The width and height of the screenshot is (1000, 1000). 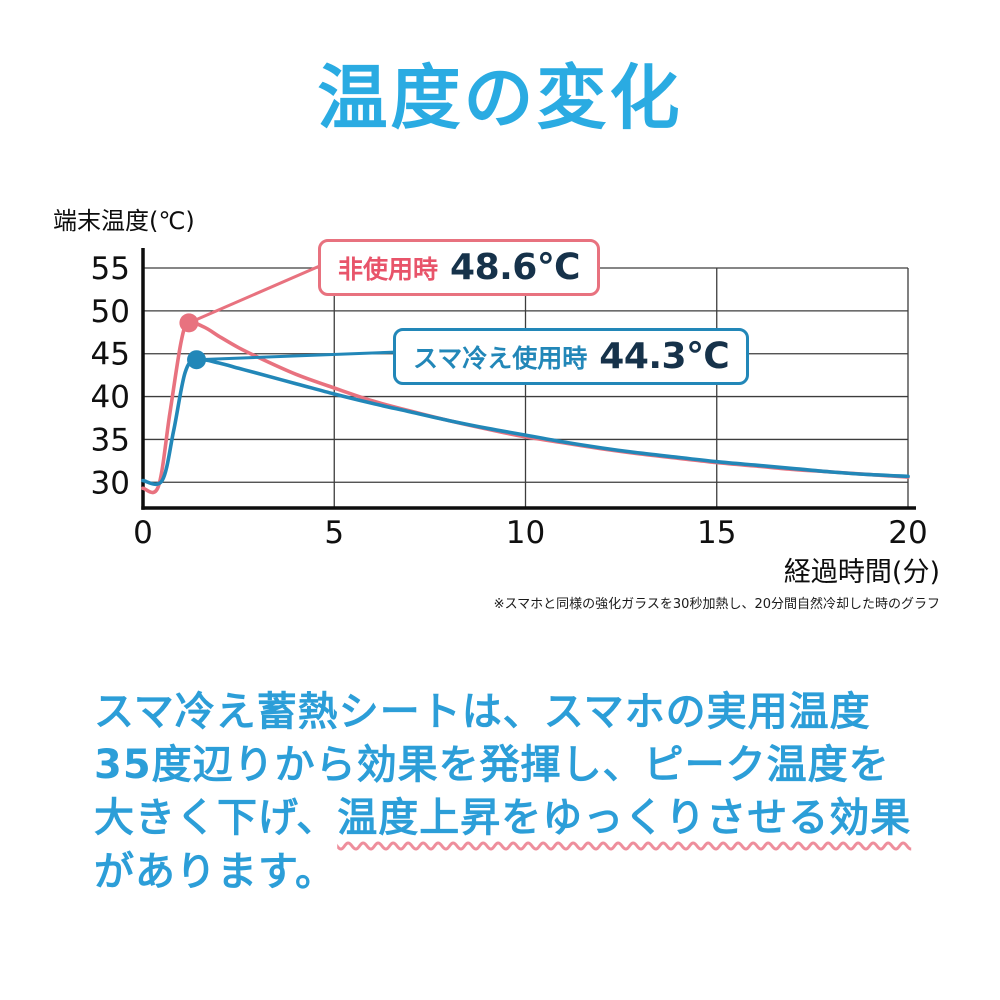 I want to click on svg-text: 15, so click(x=716, y=533).